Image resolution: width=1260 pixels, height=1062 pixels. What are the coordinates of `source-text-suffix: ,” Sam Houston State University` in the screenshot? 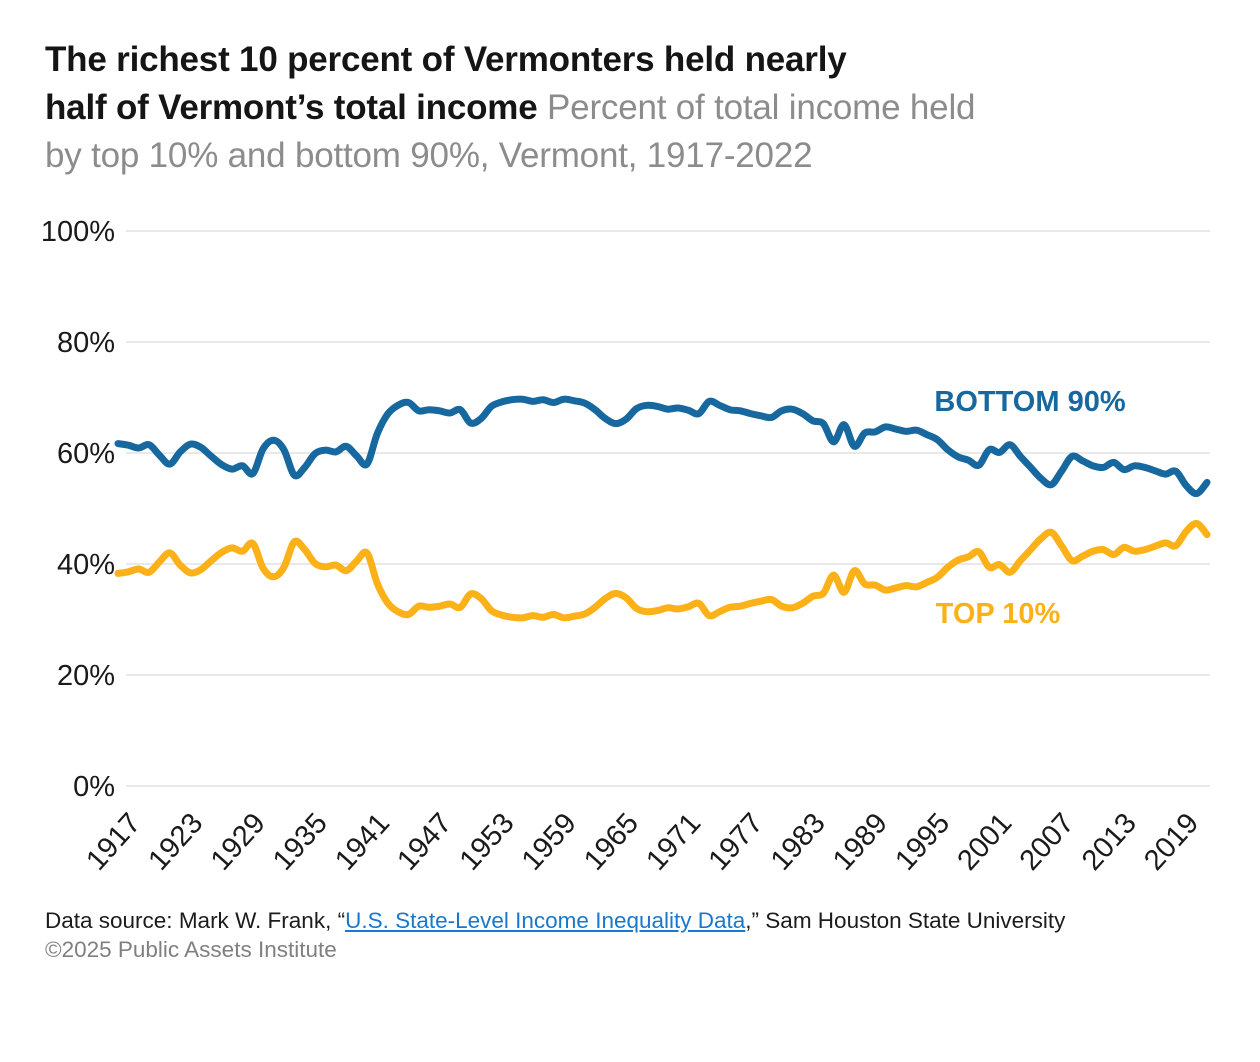 It's located at (905, 920).